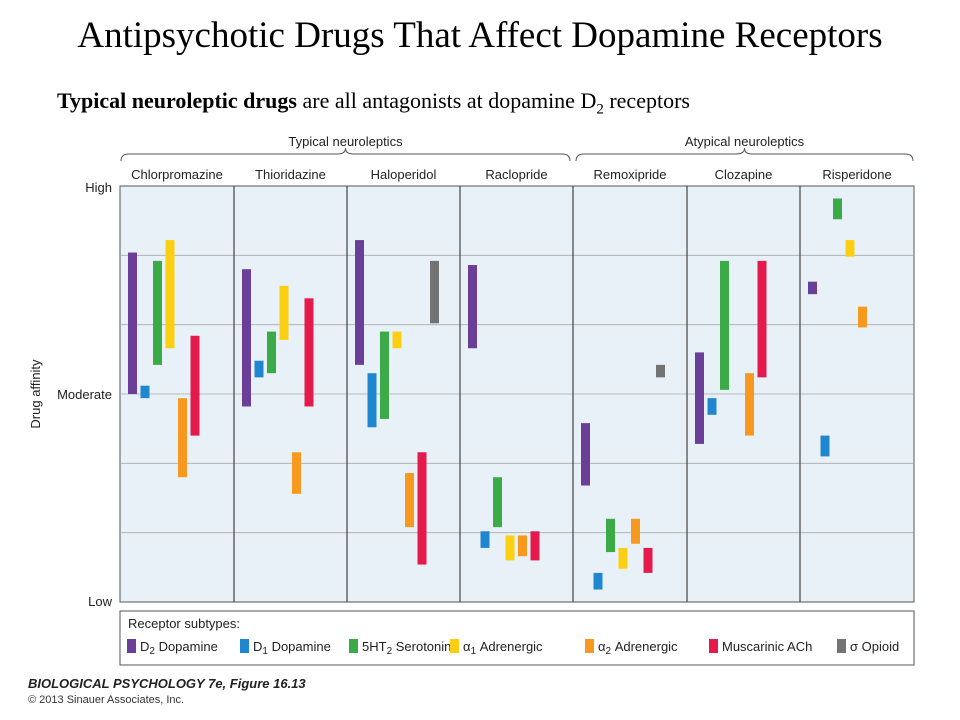 This screenshot has height=720, width=960. I want to click on drug-label: Risperidone, so click(856, 174).